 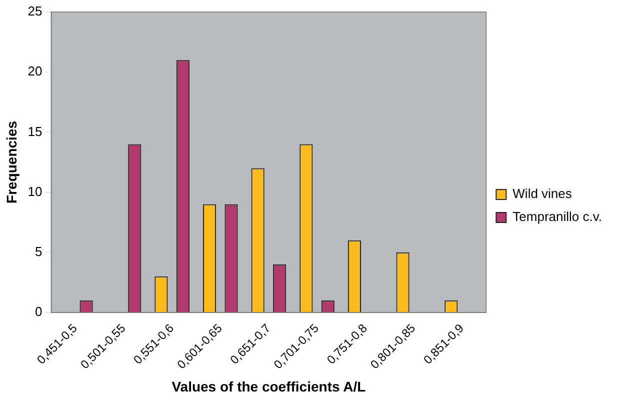 What do you see at coordinates (38, 312) in the screenshot?
I see `y-tick-label: 0` at bounding box center [38, 312].